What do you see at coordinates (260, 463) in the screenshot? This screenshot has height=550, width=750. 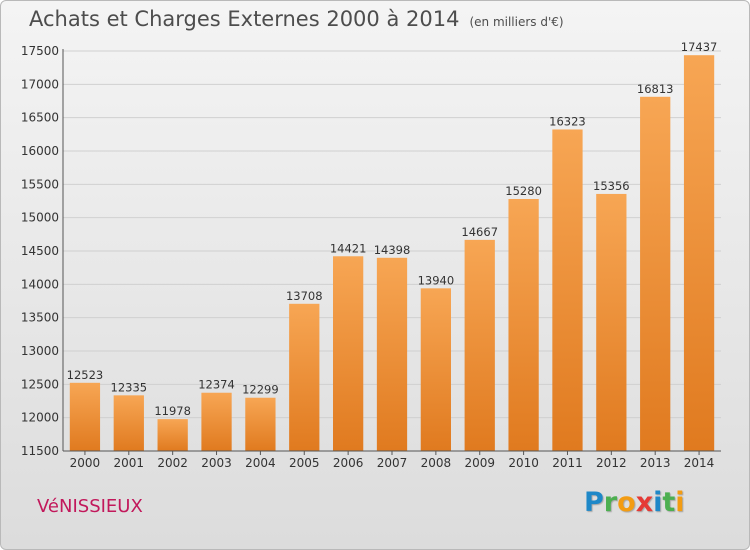 I see `x-tick-label: 2004` at bounding box center [260, 463].